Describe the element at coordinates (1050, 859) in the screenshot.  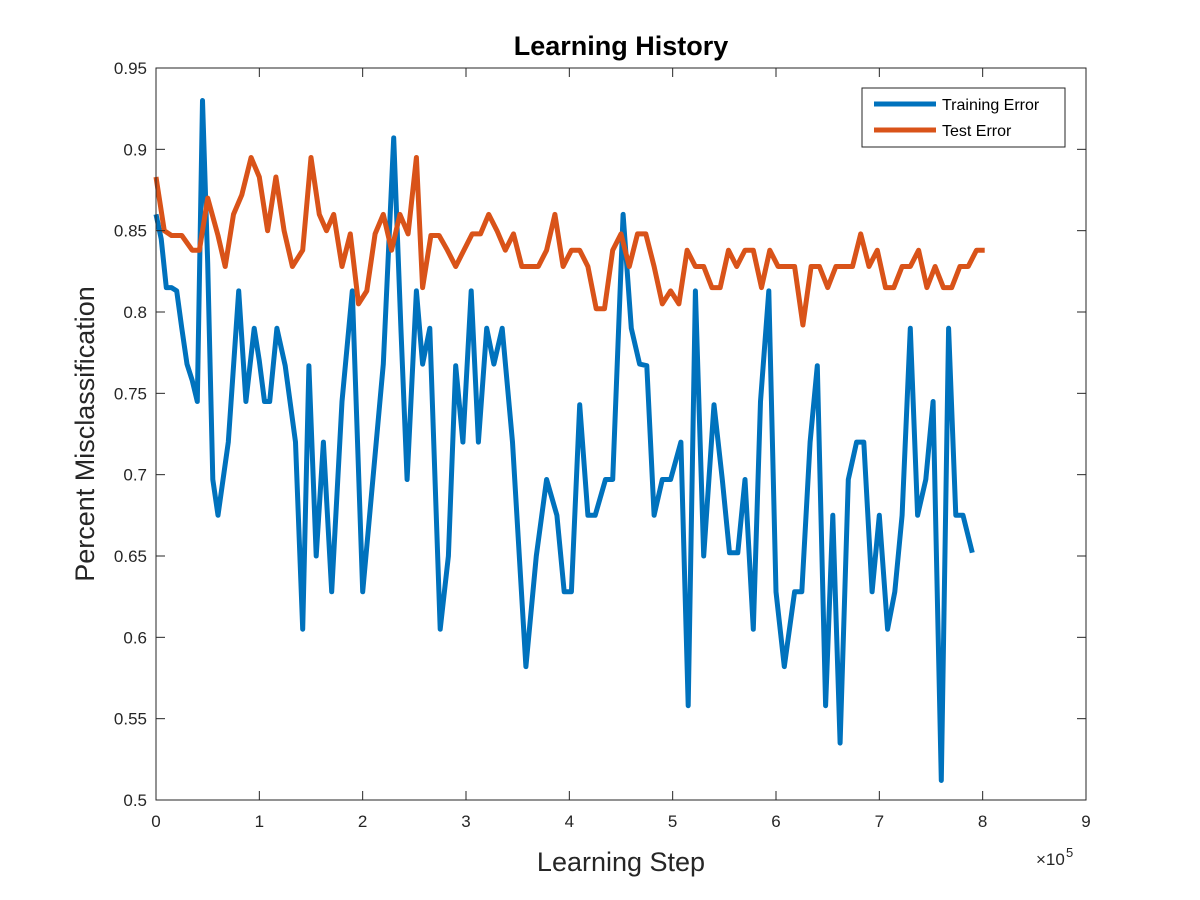
I see `x-exponent-base: ×10` at that location.